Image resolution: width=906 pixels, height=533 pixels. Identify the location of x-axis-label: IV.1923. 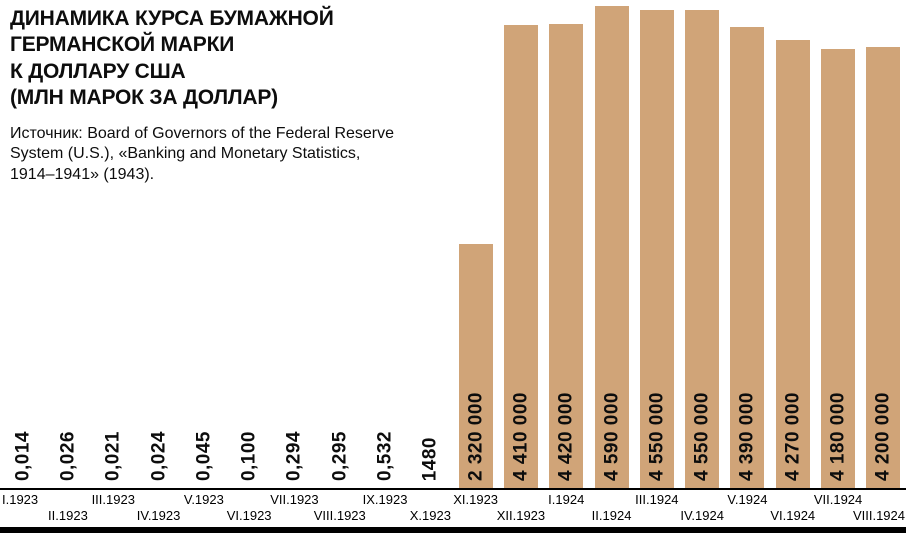
(158, 515).